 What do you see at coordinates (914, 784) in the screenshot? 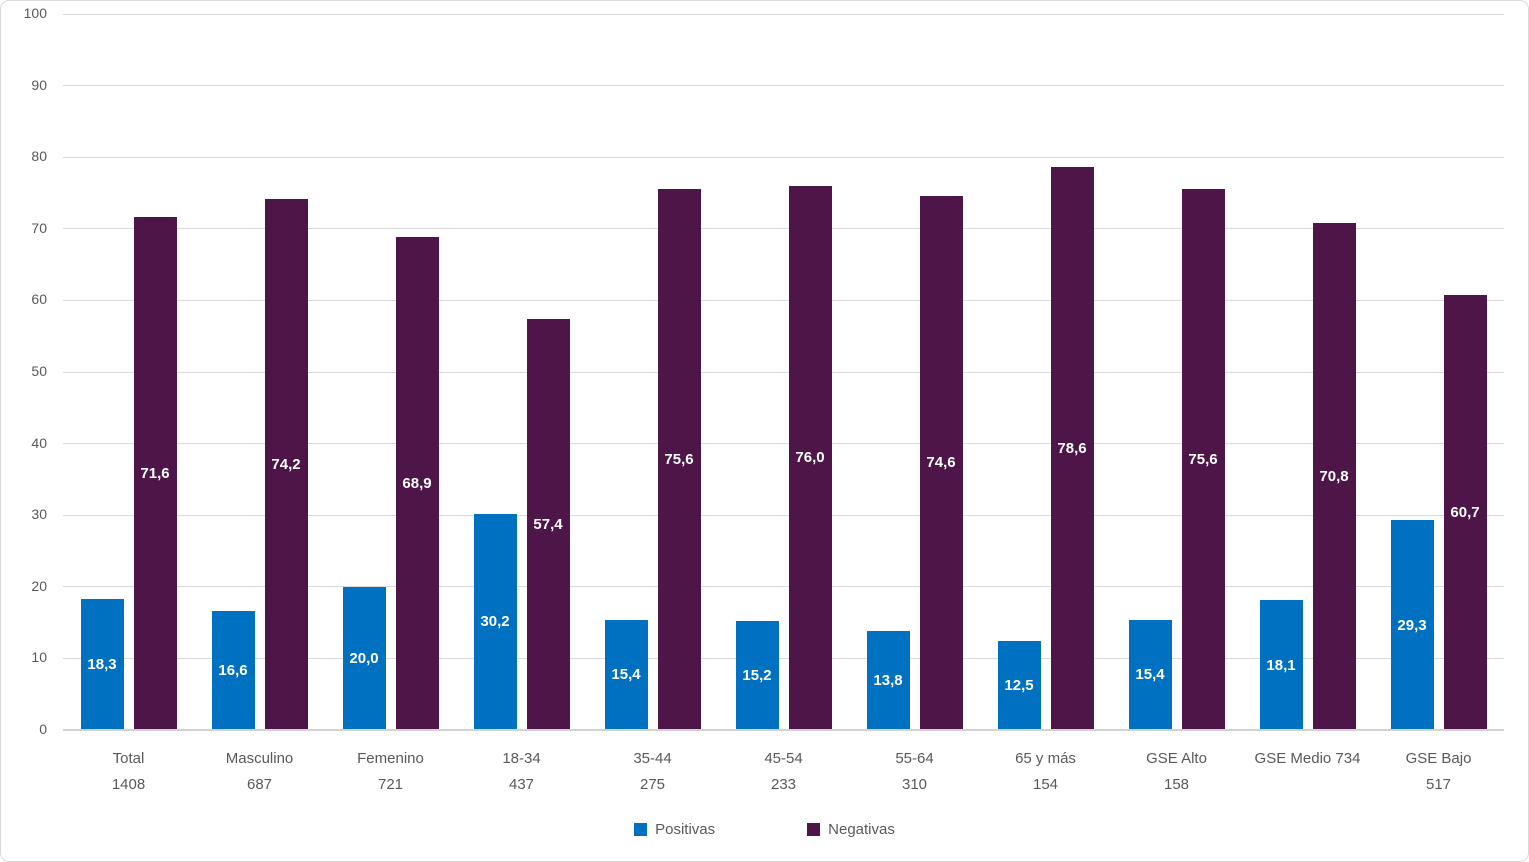
I see `category-label-line: 310` at bounding box center [914, 784].